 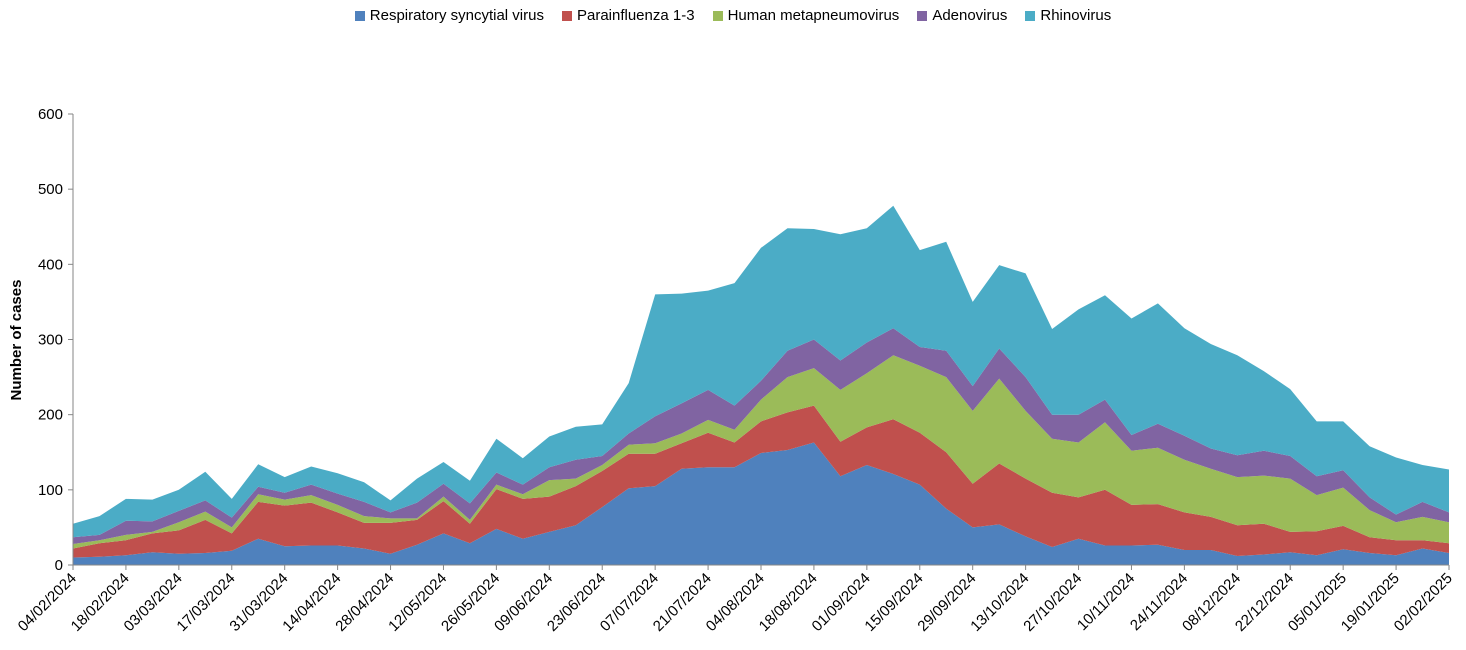 What do you see at coordinates (50, 189) in the screenshot?
I see `y-tick-label: 500` at bounding box center [50, 189].